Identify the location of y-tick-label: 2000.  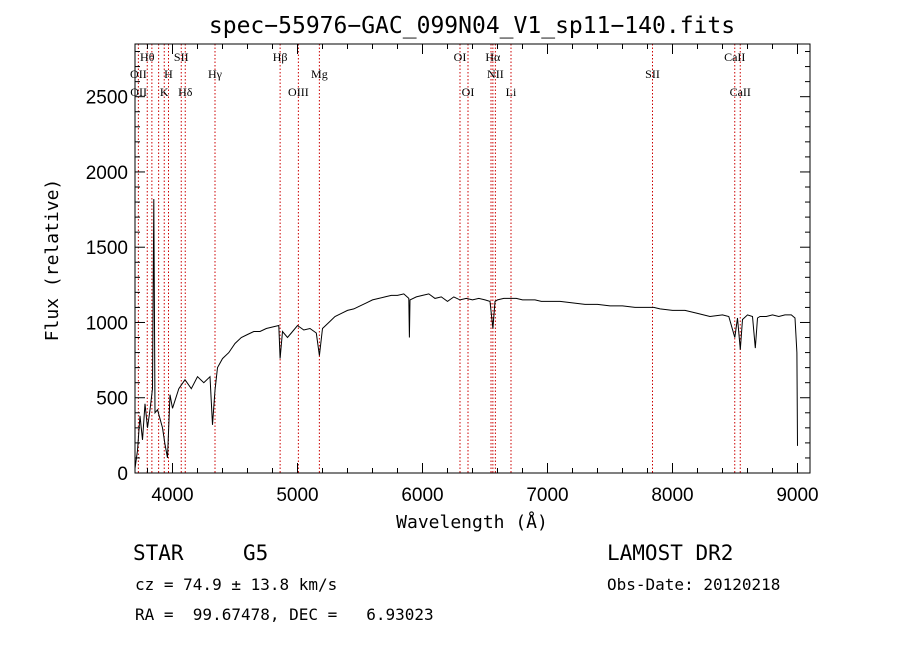
(107, 173).